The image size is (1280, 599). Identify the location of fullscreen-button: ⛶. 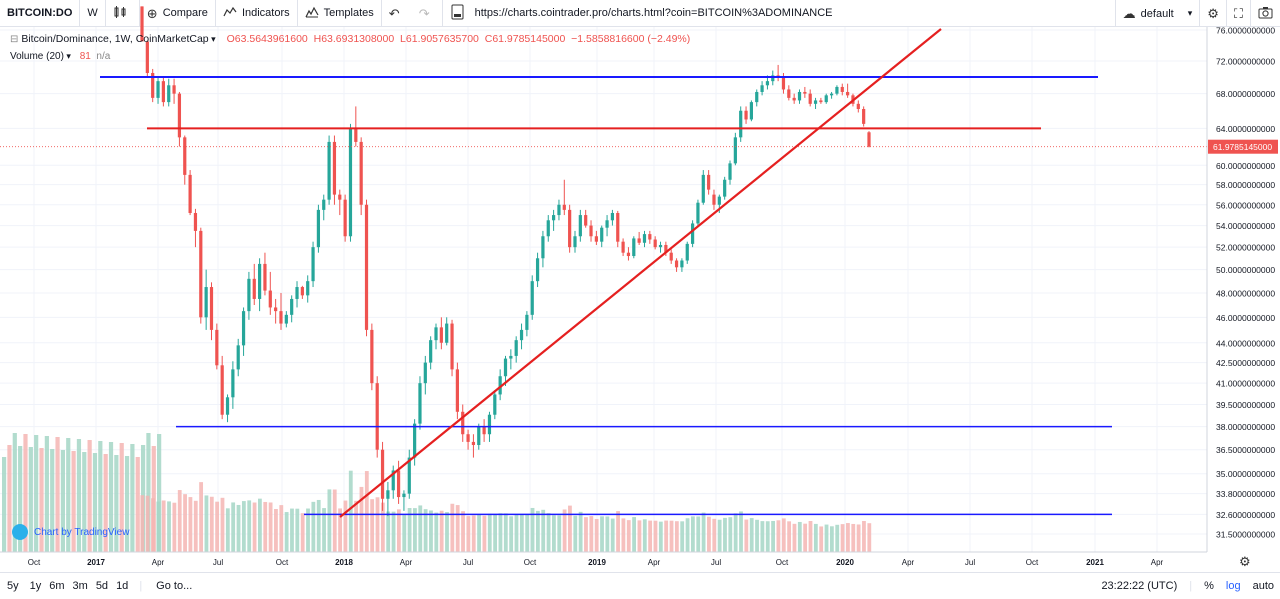
(1239, 13).